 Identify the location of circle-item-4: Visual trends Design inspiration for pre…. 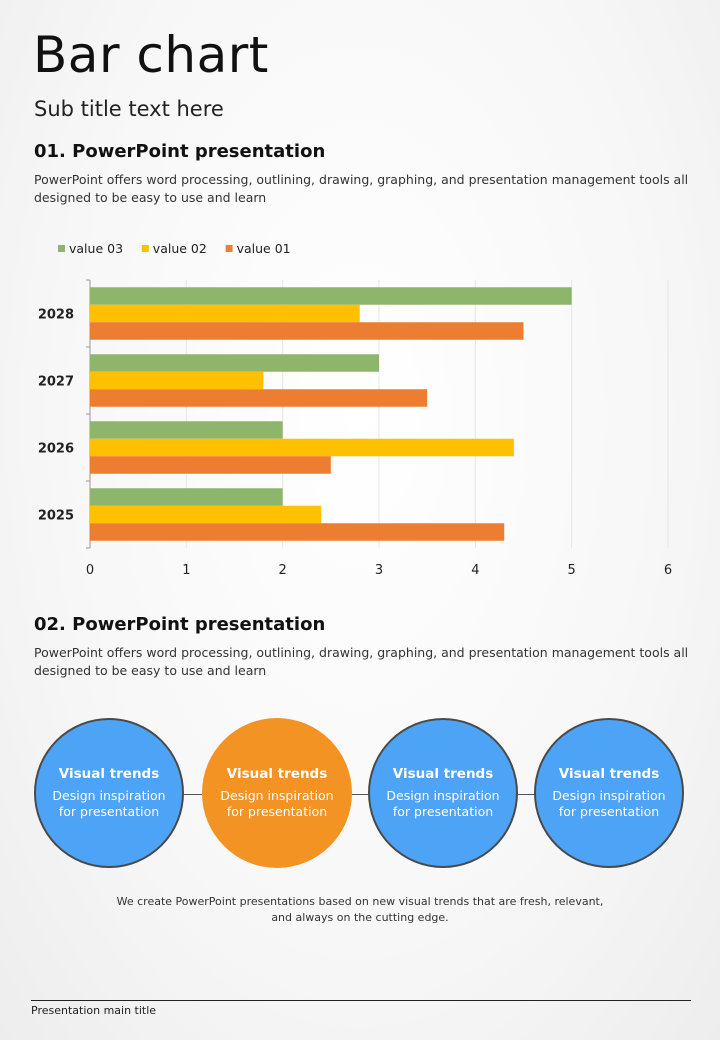
(609, 793).